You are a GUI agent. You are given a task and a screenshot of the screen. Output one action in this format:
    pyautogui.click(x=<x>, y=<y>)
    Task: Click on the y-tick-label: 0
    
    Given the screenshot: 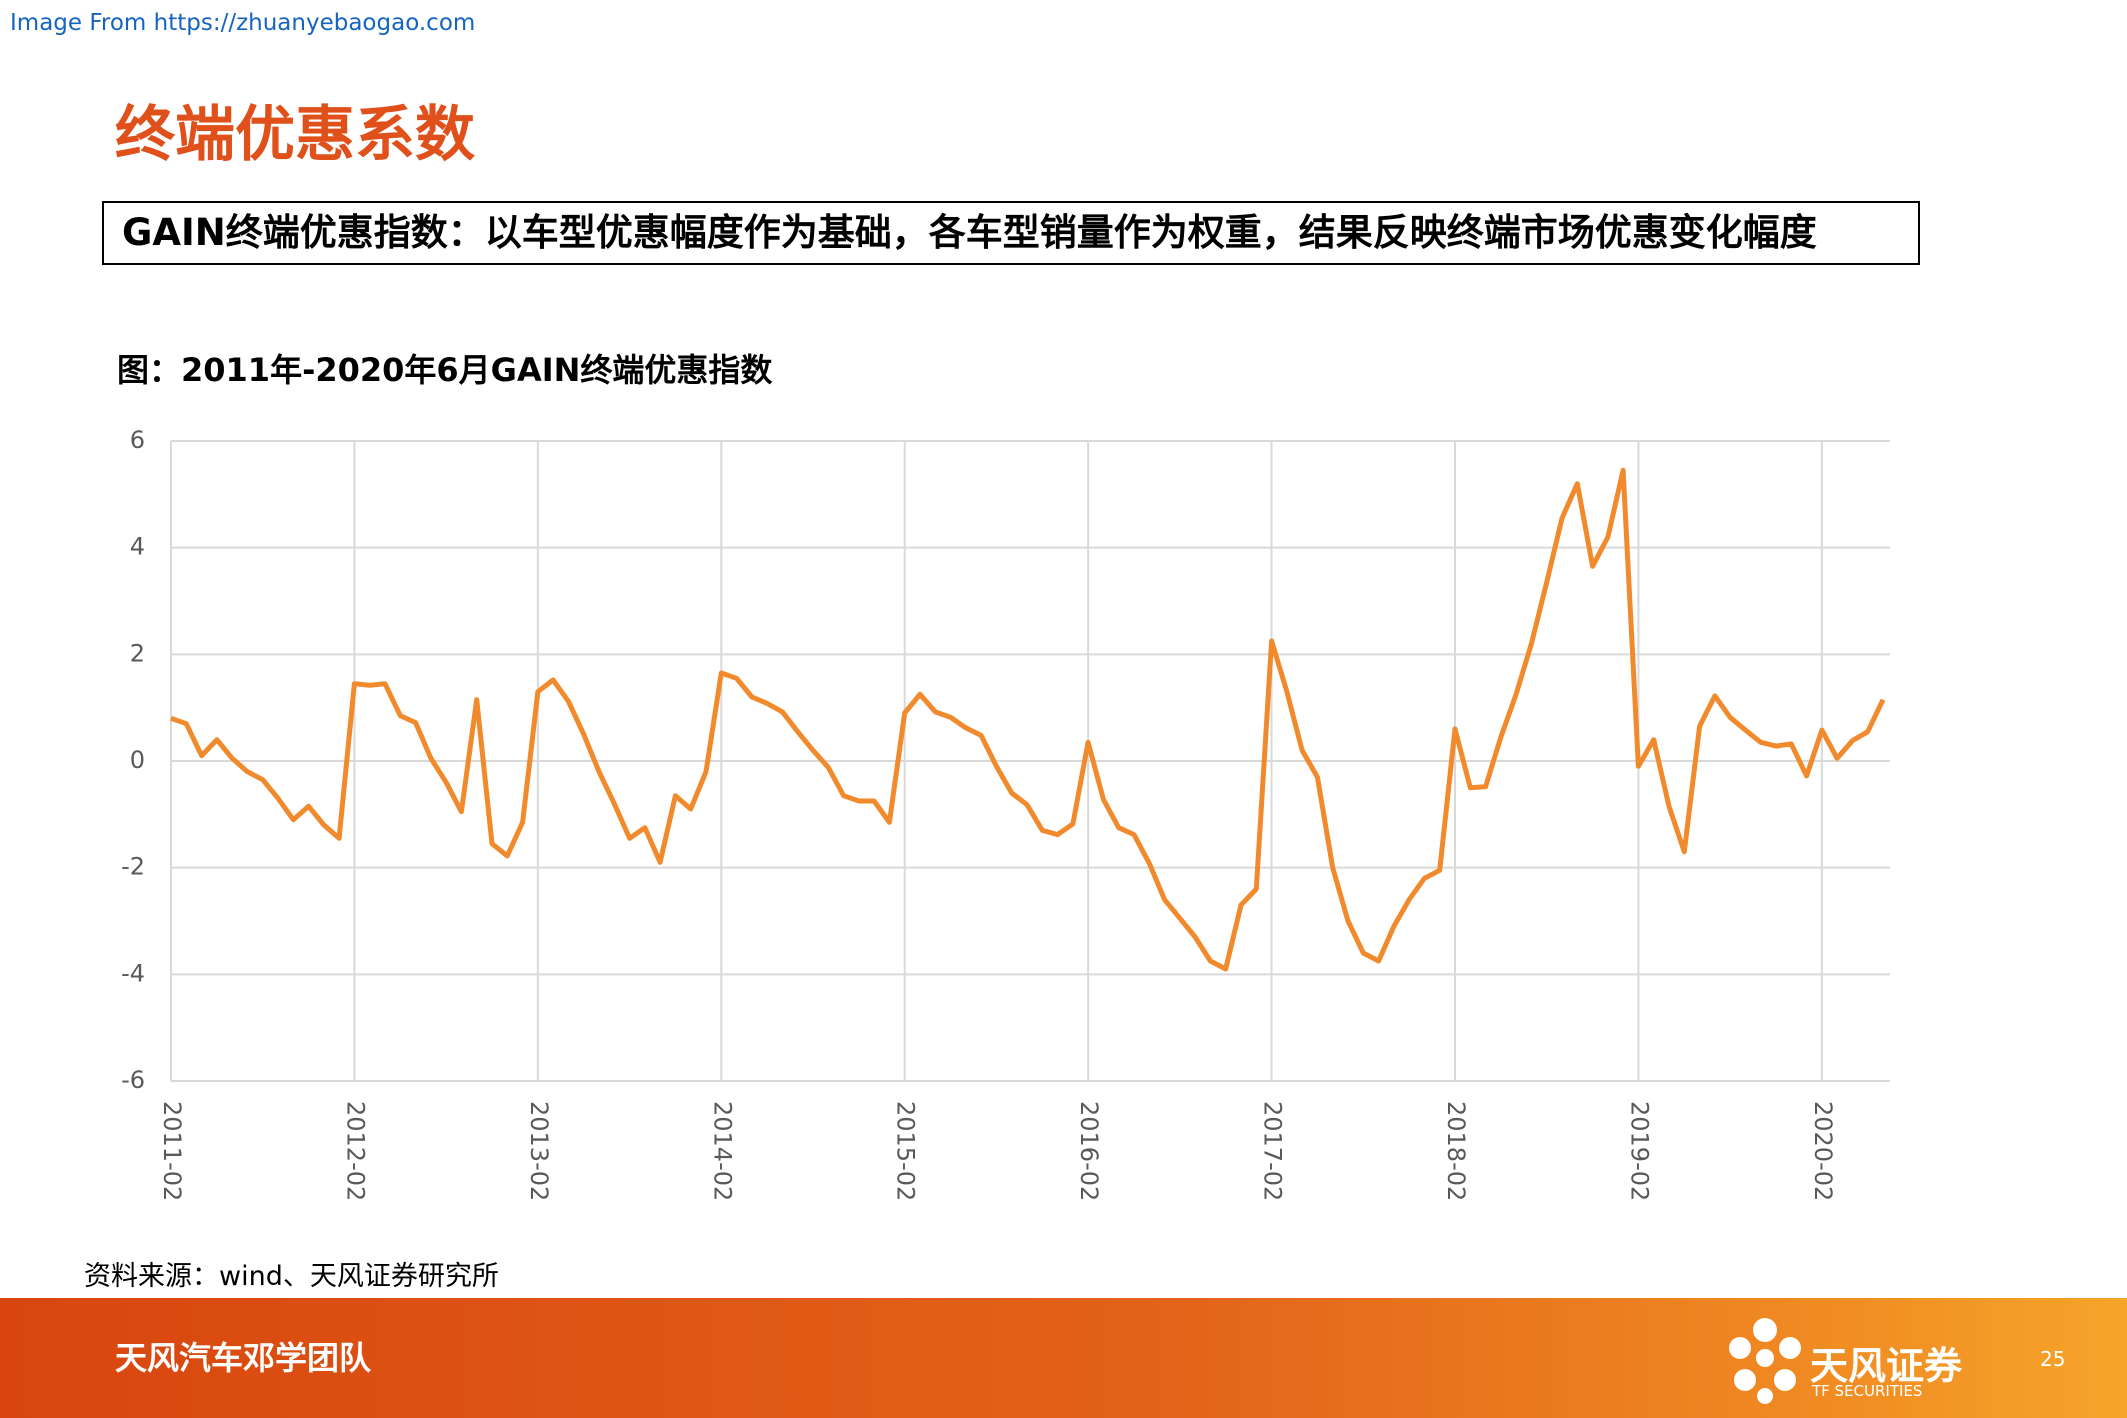 What is the action you would take?
    pyautogui.click(x=137, y=760)
    